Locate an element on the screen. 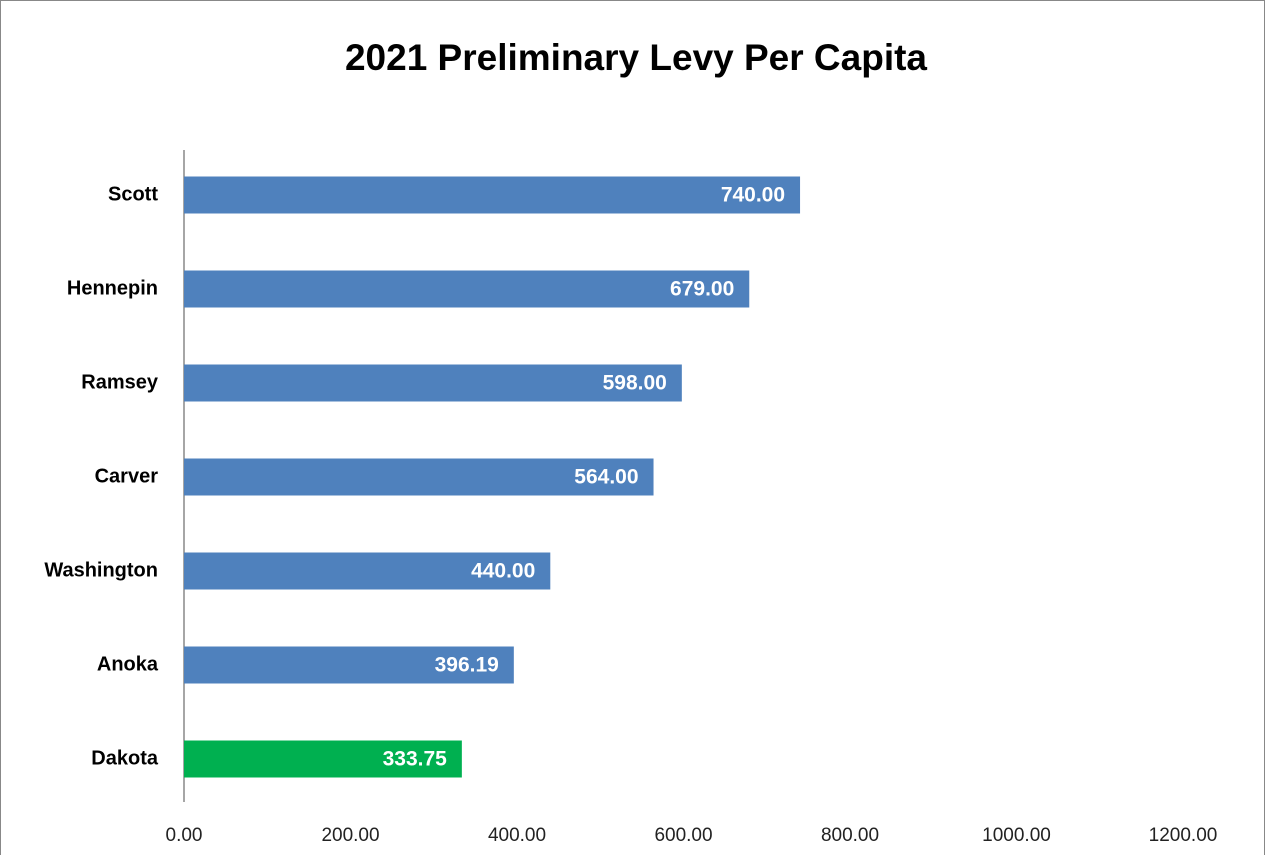 Image resolution: width=1265 pixels, height=855 pixels. value-label: 740.00 is located at coordinates (753, 195).